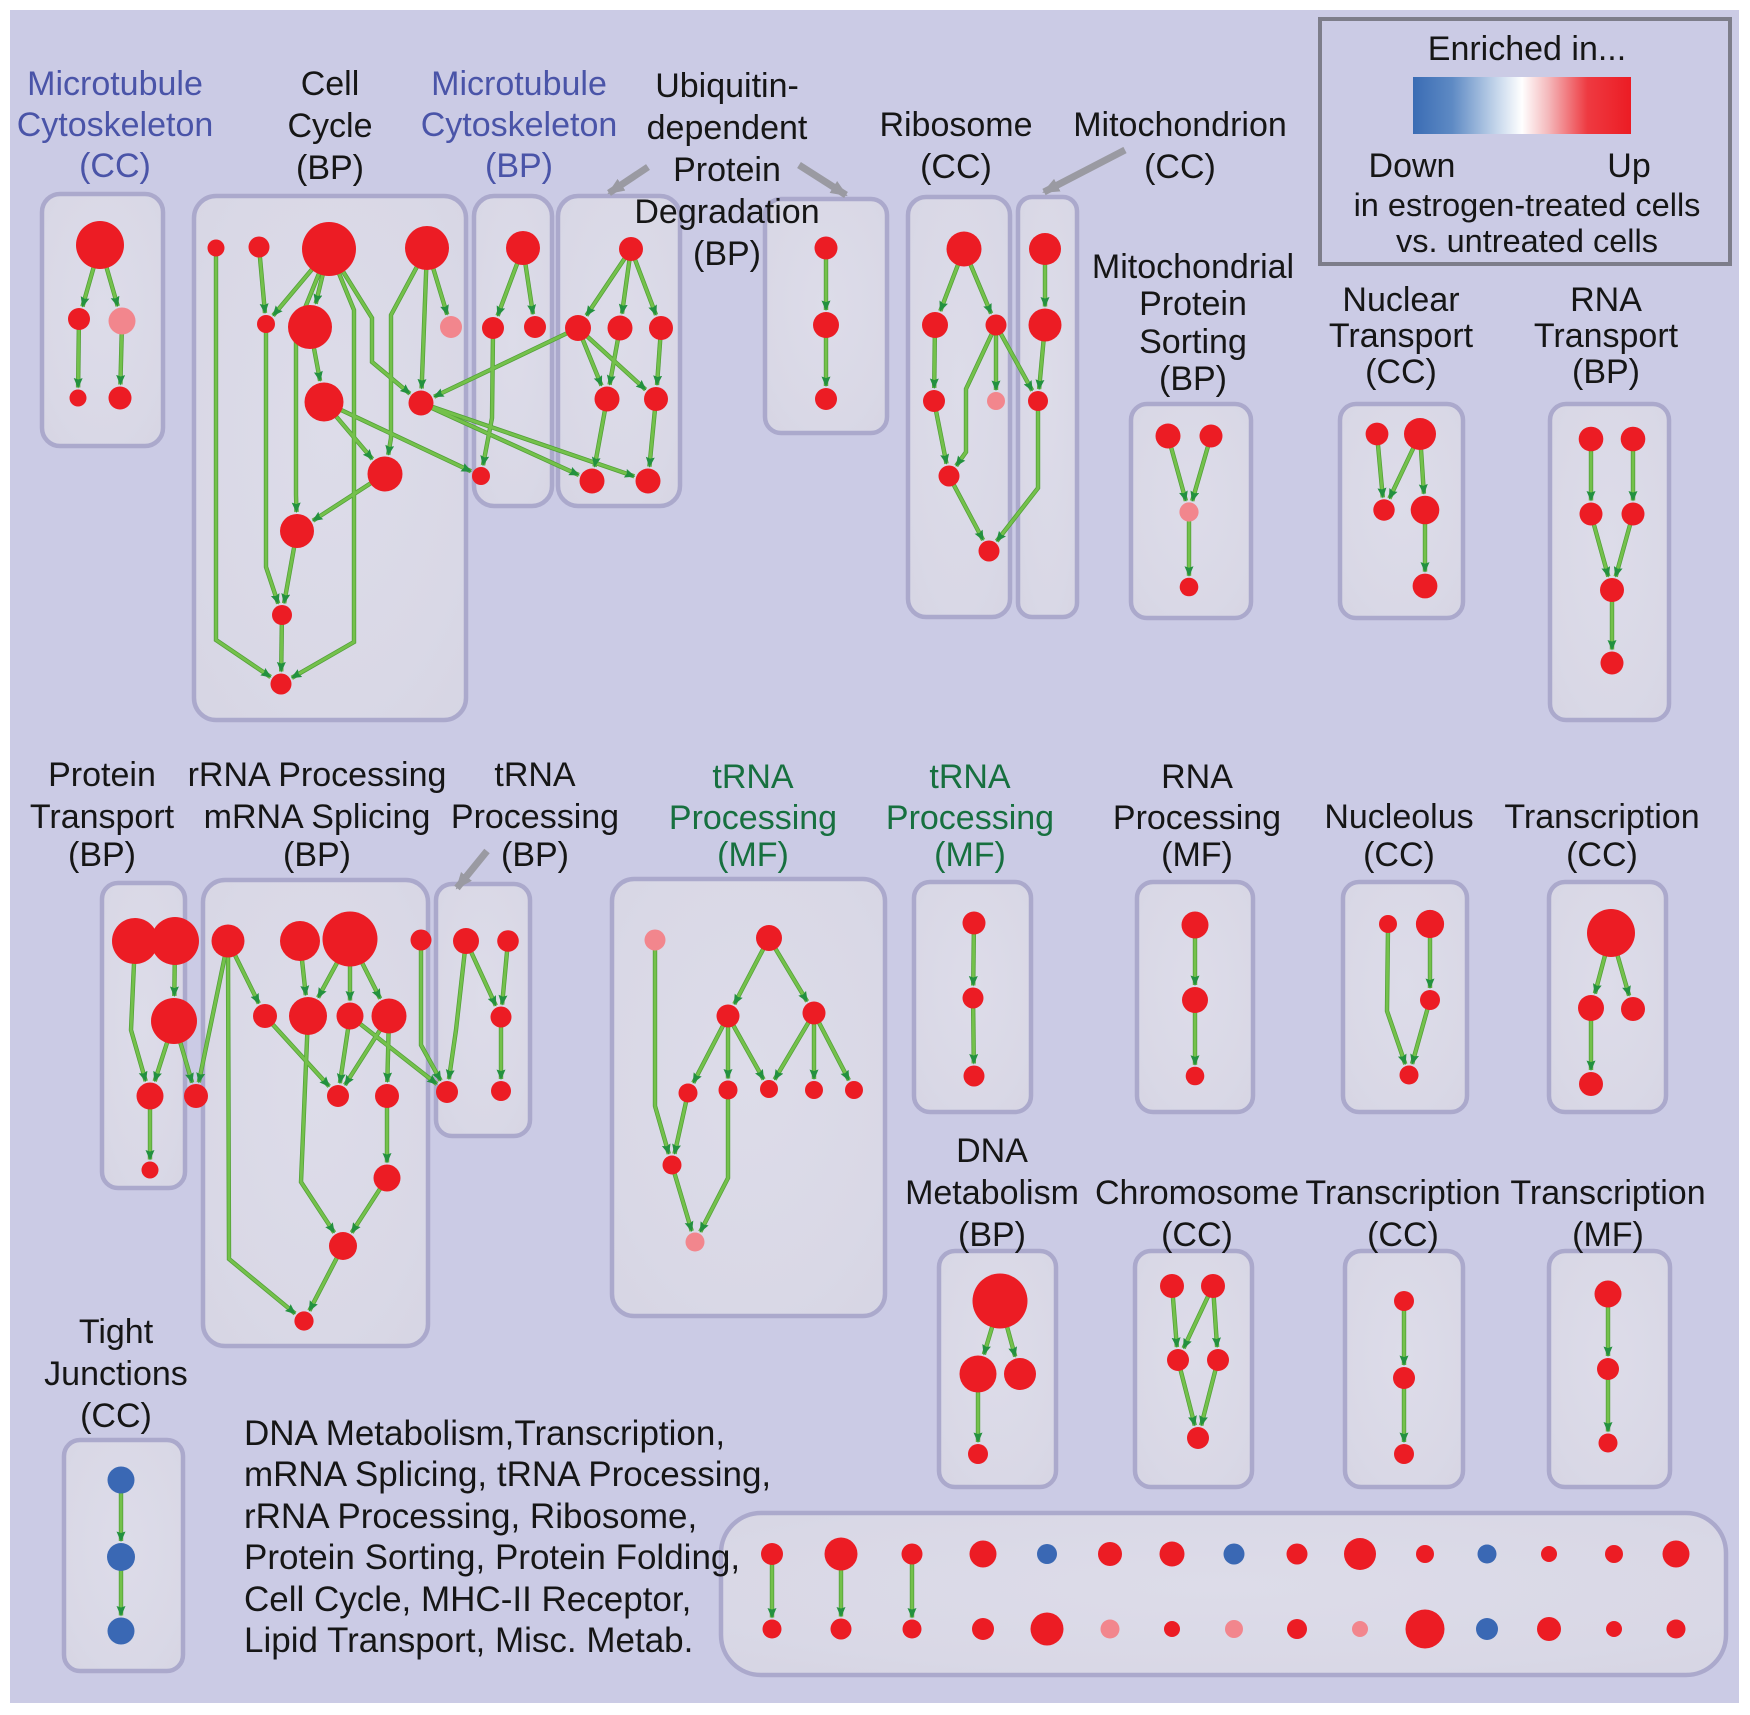 The image size is (1750, 1715). I want to click on svg-text: DNA Metabolism,Transcription,, so click(484, 1433).